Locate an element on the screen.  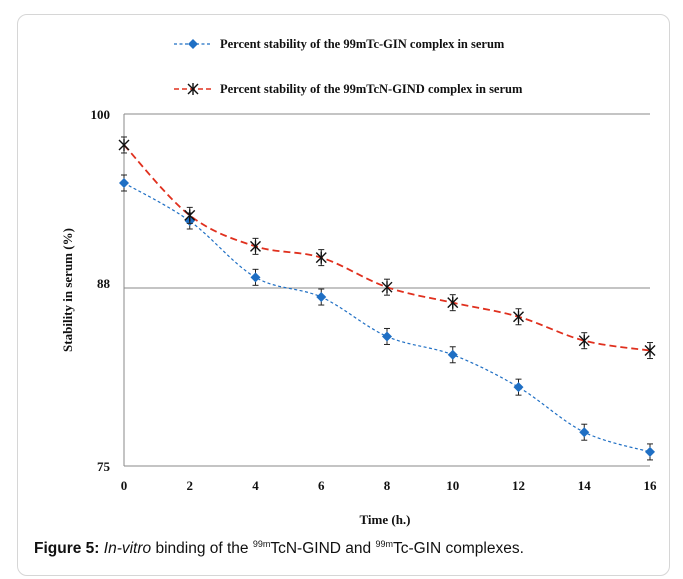
x-axis-label: Time (h.) is located at coordinates (384, 519).